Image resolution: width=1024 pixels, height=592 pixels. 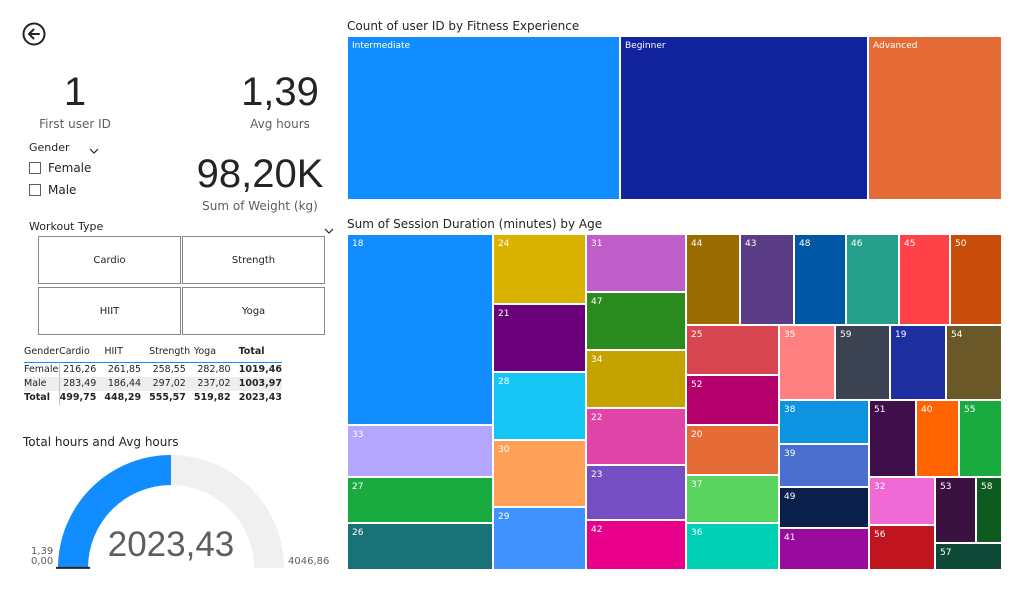 I want to click on gauge-value-label: 2023,43, so click(x=171, y=544).